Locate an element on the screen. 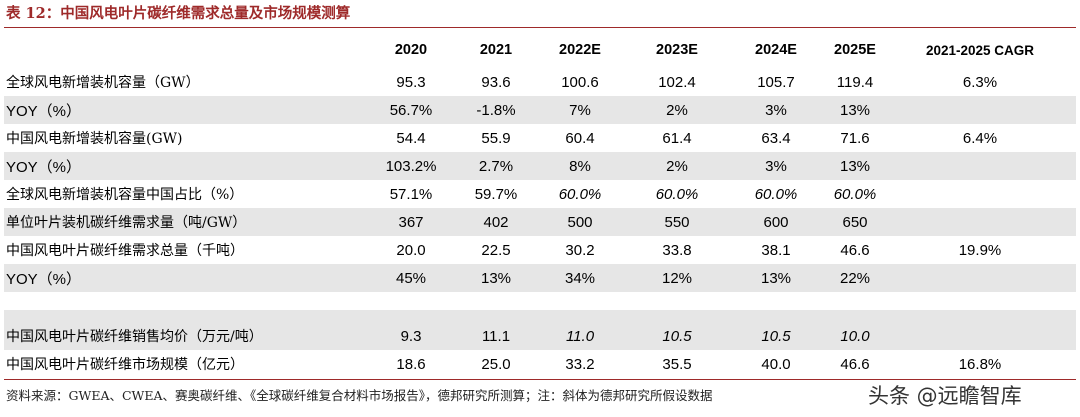 This screenshot has width=1080, height=417. cell-value: 102.4 is located at coordinates (677, 82).